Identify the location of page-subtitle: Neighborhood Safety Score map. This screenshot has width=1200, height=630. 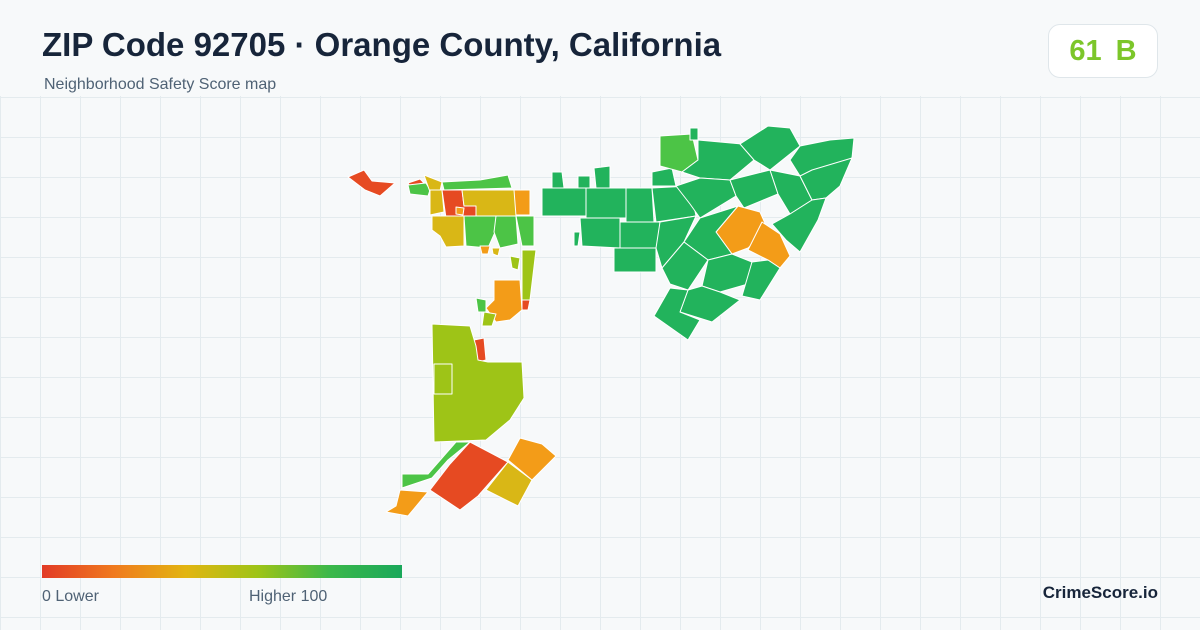
(160, 84).